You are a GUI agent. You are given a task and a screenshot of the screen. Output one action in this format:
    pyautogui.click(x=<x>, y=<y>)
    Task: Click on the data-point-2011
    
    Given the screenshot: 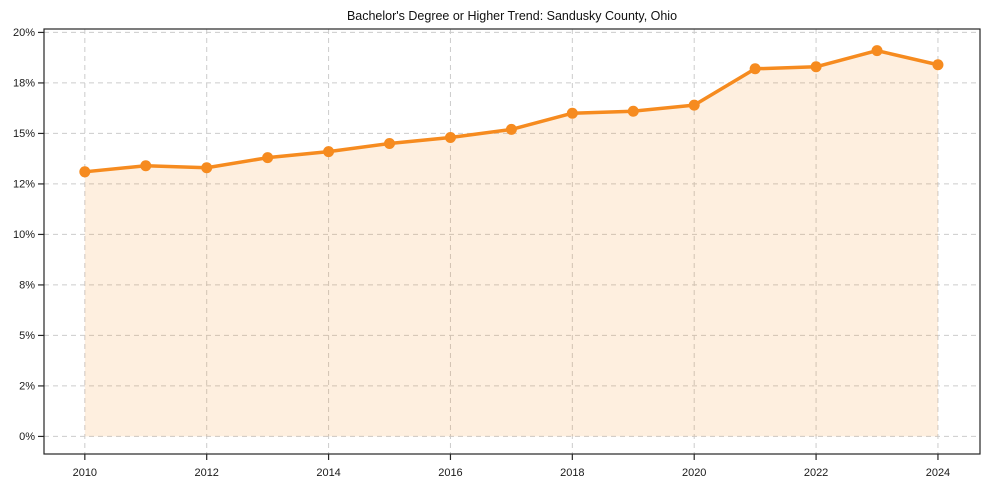 What is the action you would take?
    pyautogui.click(x=146, y=166)
    